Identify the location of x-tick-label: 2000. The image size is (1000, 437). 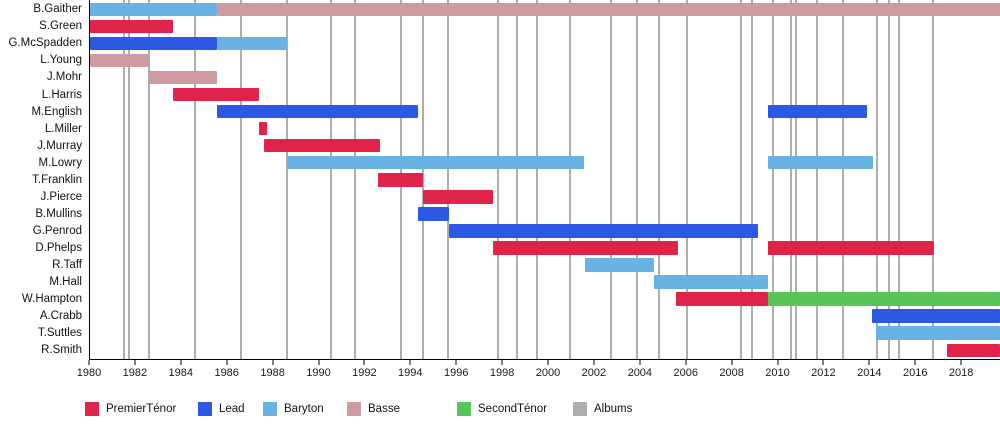
(548, 373).